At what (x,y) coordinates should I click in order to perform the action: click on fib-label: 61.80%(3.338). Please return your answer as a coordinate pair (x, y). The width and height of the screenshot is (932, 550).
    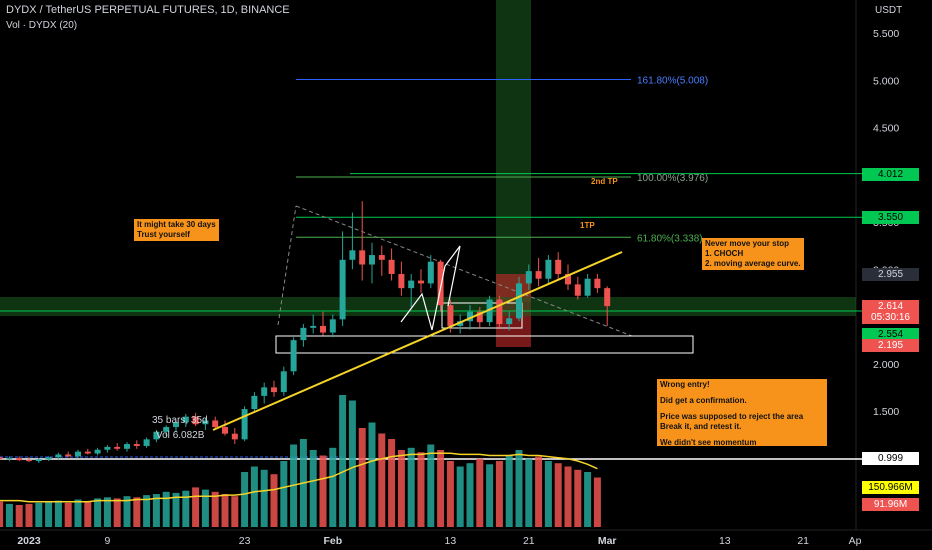
    Looking at the image, I should click on (670, 238).